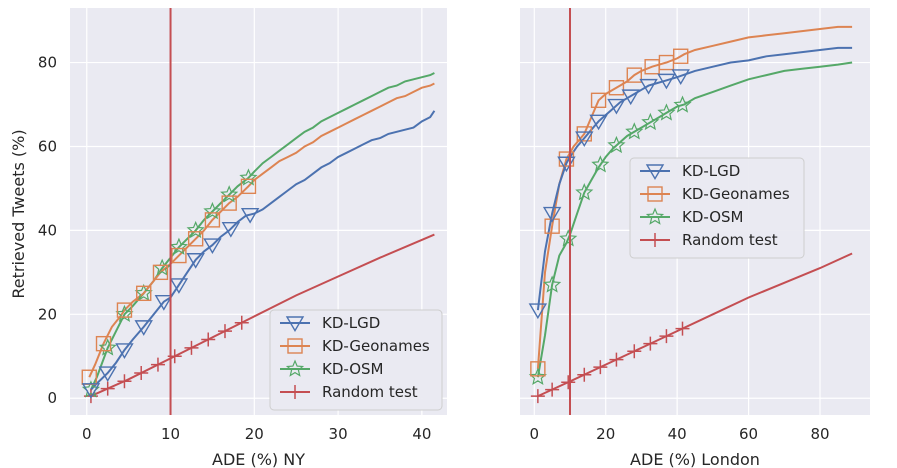  What do you see at coordinates (748, 434) in the screenshot?
I see `x-tick-label: 60` at bounding box center [748, 434].